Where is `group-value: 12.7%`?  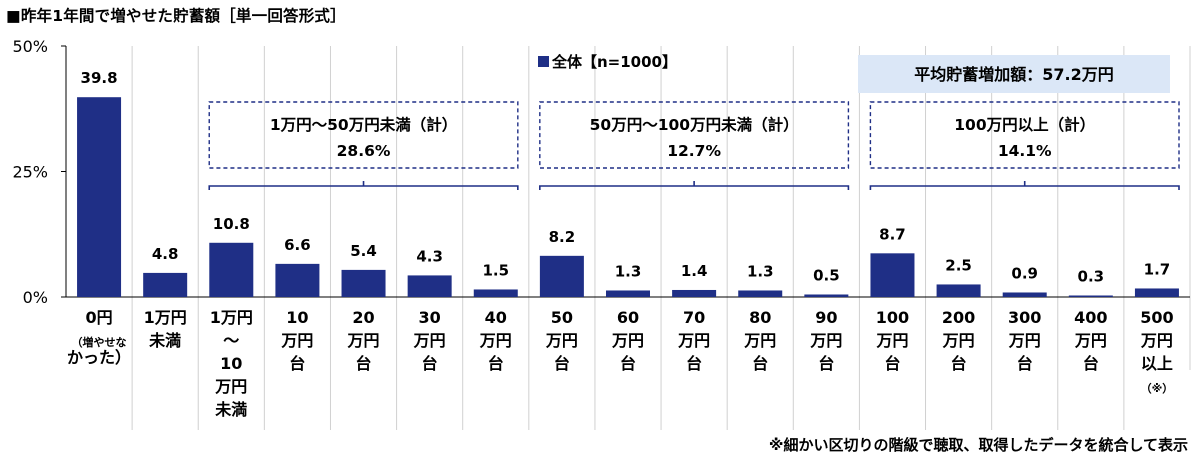
group-value: 12.7% is located at coordinates (694, 151).